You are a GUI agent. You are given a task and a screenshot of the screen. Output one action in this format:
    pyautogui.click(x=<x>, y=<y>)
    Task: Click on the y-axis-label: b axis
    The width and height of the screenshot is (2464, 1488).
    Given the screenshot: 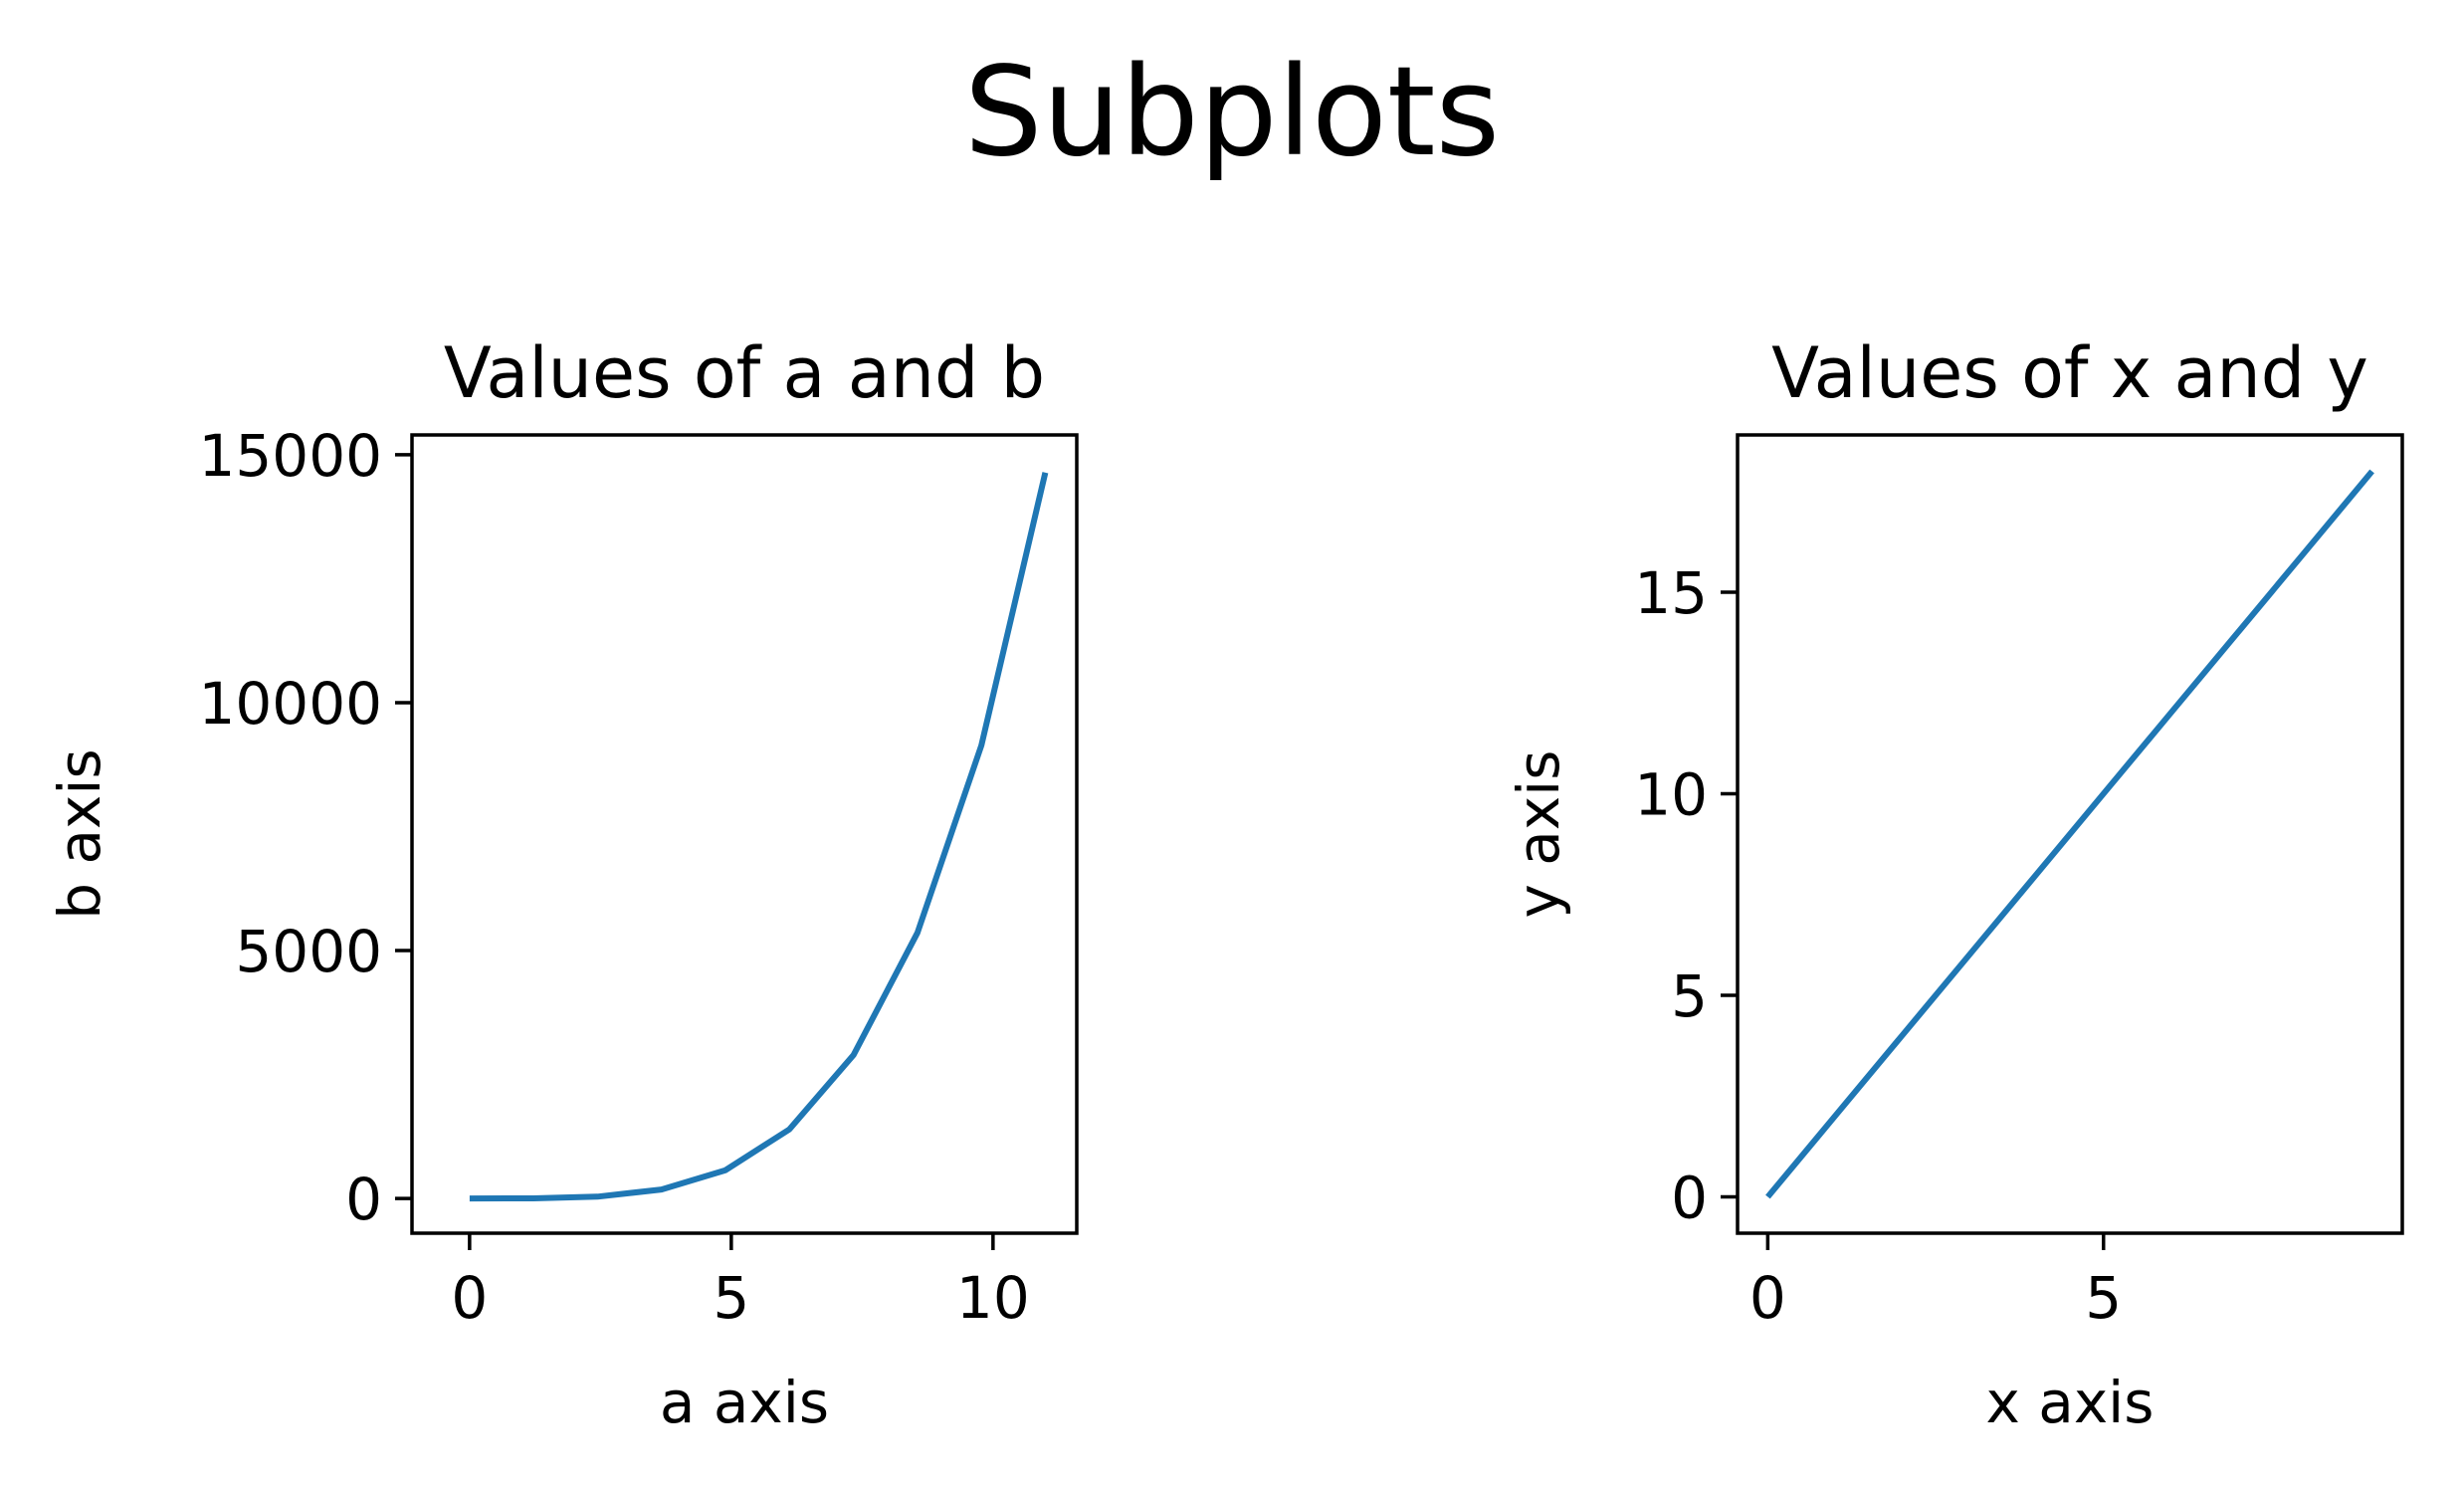 What is the action you would take?
    pyautogui.click(x=79, y=833)
    